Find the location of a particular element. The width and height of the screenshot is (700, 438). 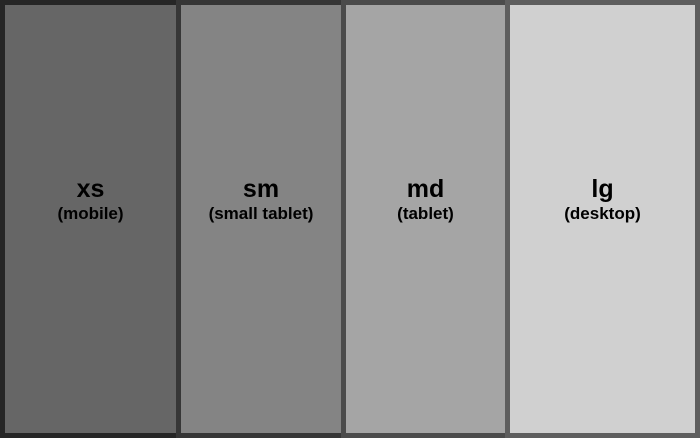

breakpoint-labels-sm: sm (small tablet) is located at coordinates (261, 200).